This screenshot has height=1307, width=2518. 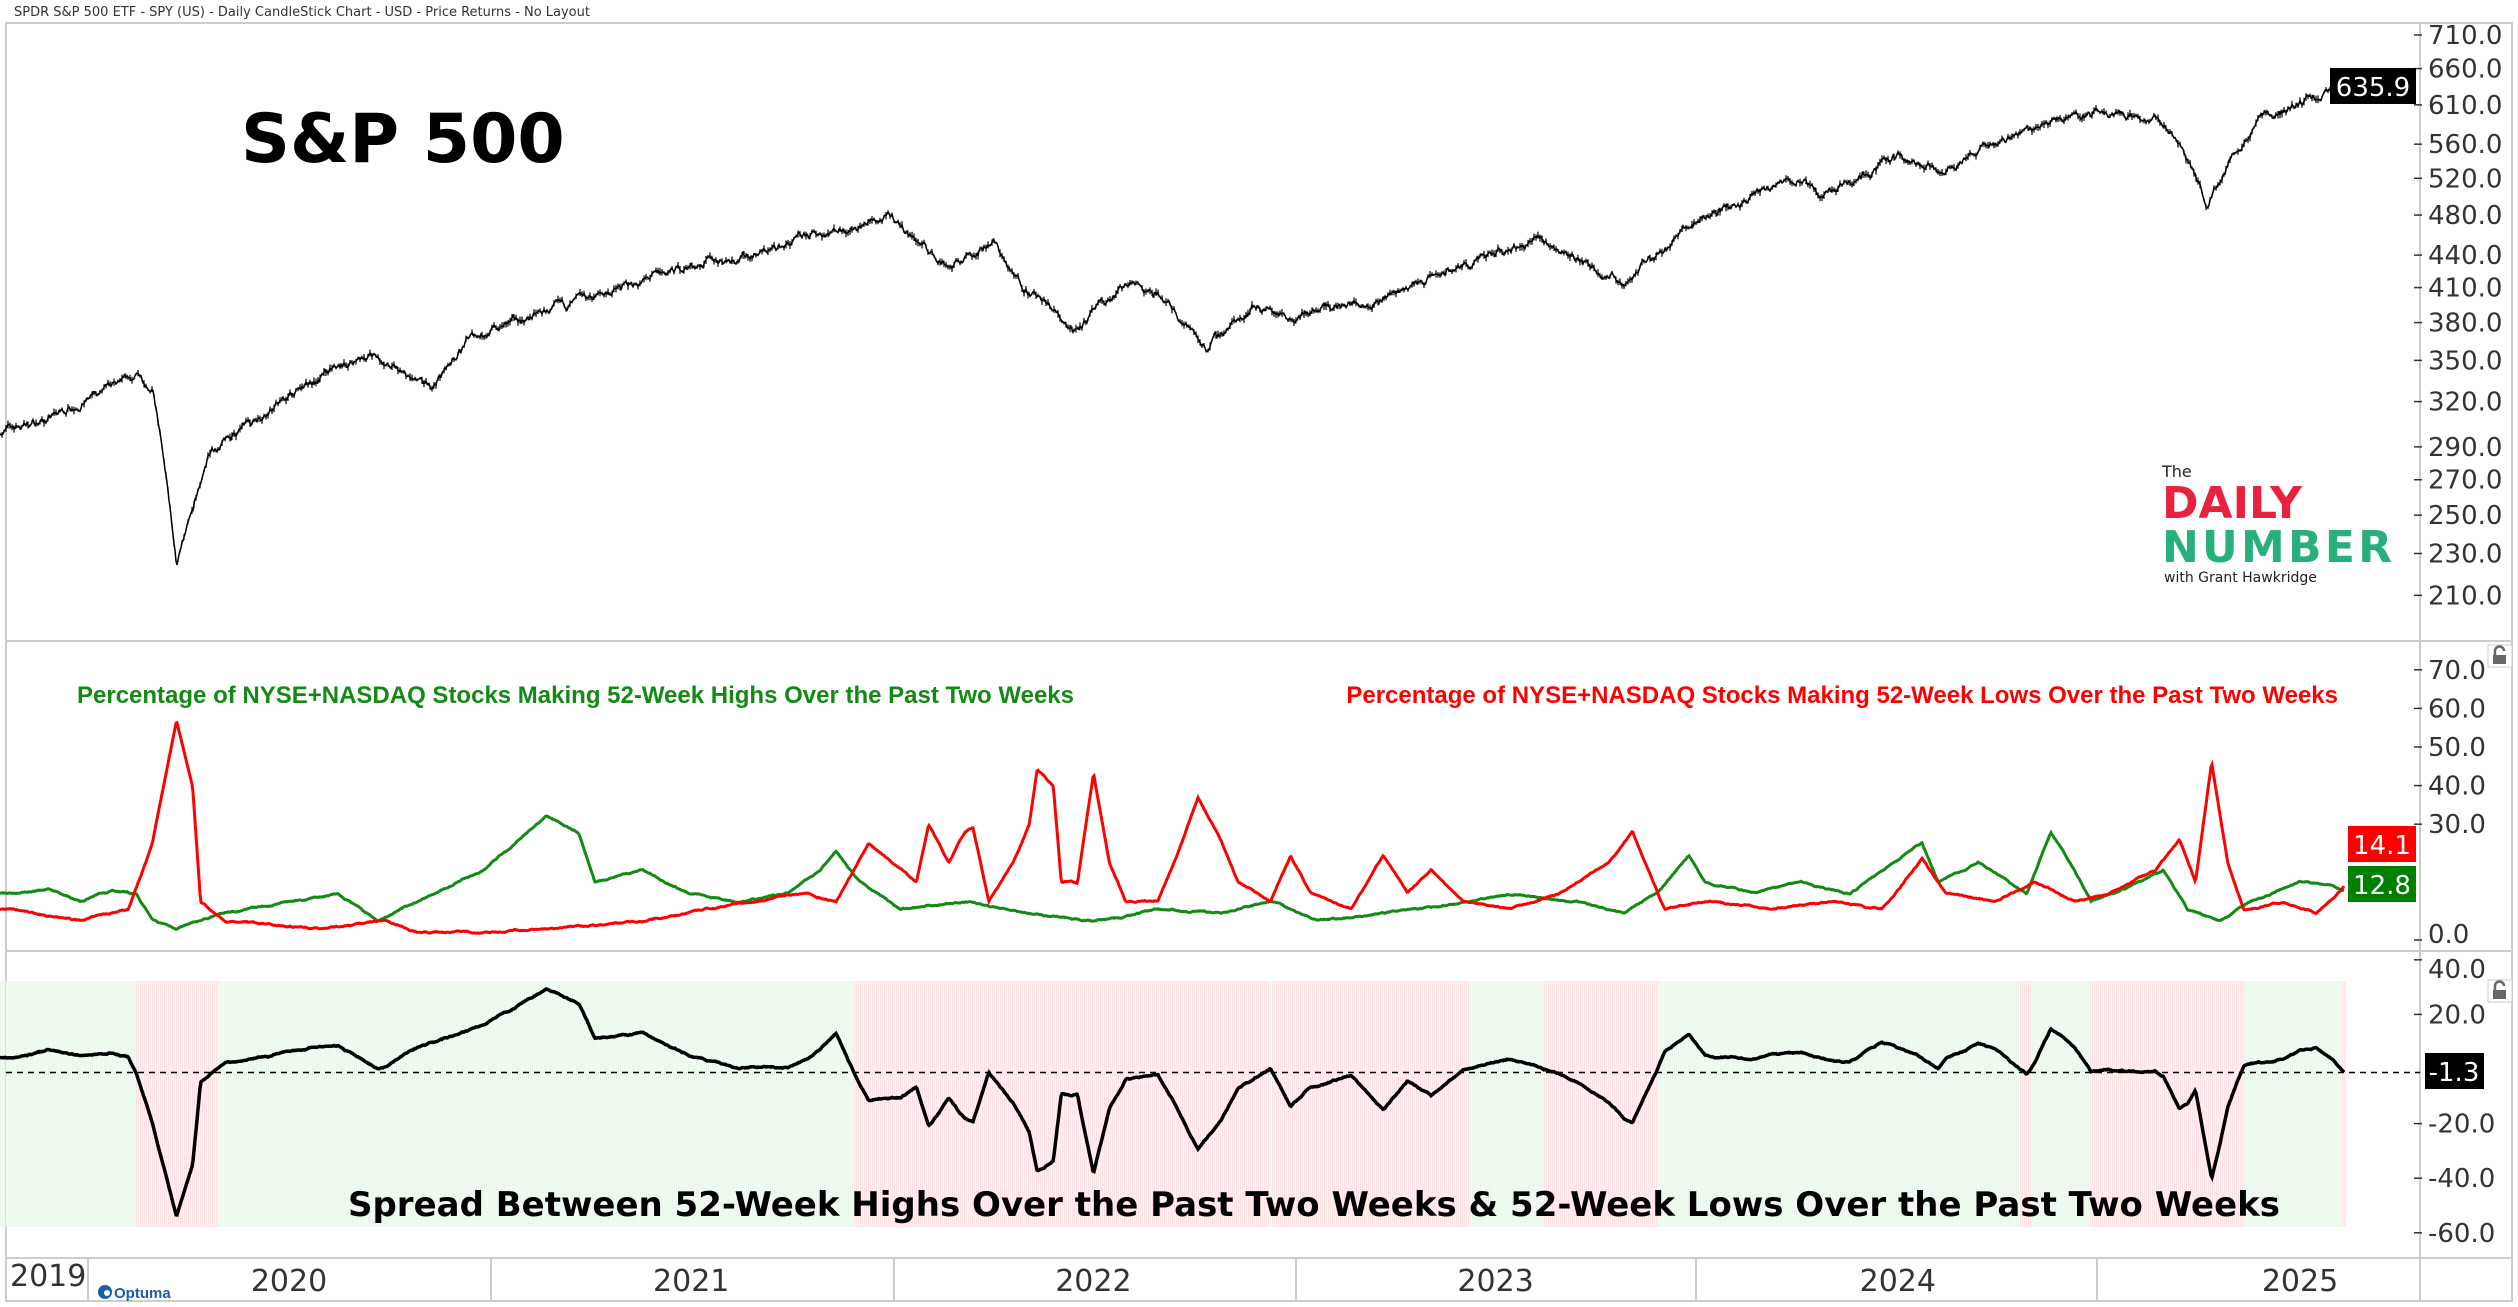 I want to click on price-axis-label: 440.0, so click(x=2465, y=256).